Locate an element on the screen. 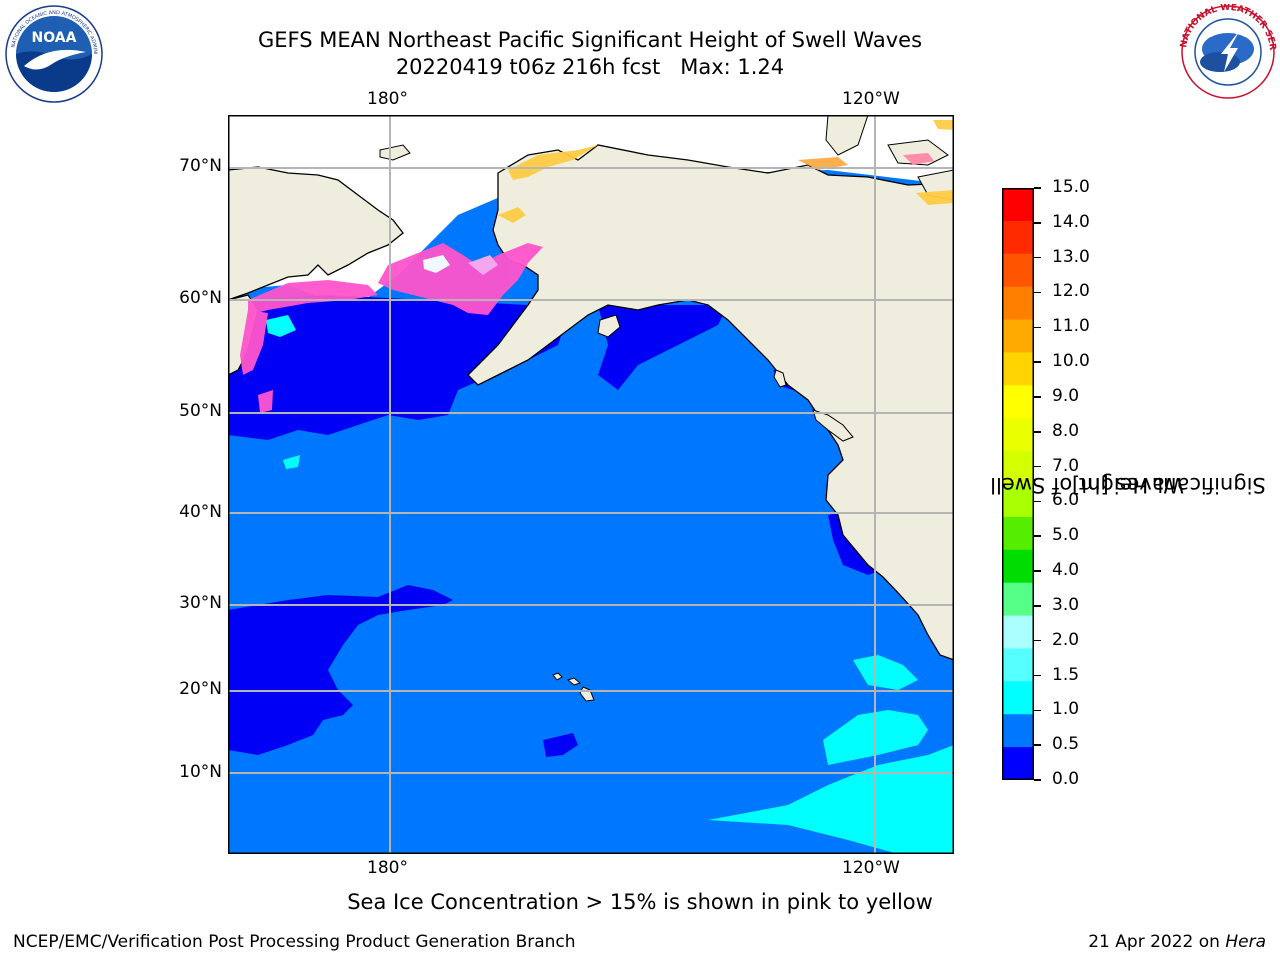  colorbar-tick-label: 1.0 is located at coordinates (1066, 709).